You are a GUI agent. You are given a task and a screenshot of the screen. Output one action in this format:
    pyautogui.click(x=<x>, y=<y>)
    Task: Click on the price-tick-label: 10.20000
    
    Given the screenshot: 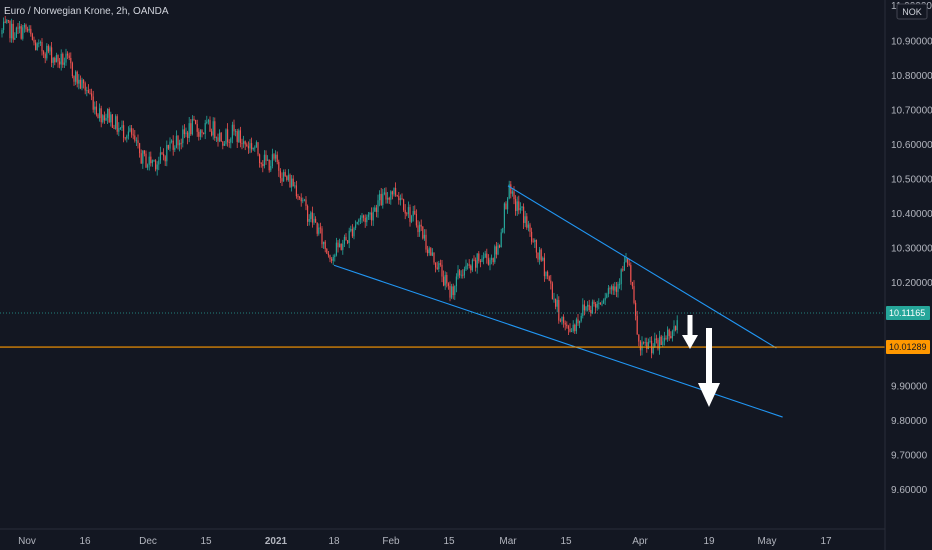 What is the action you would take?
    pyautogui.click(x=911, y=283)
    